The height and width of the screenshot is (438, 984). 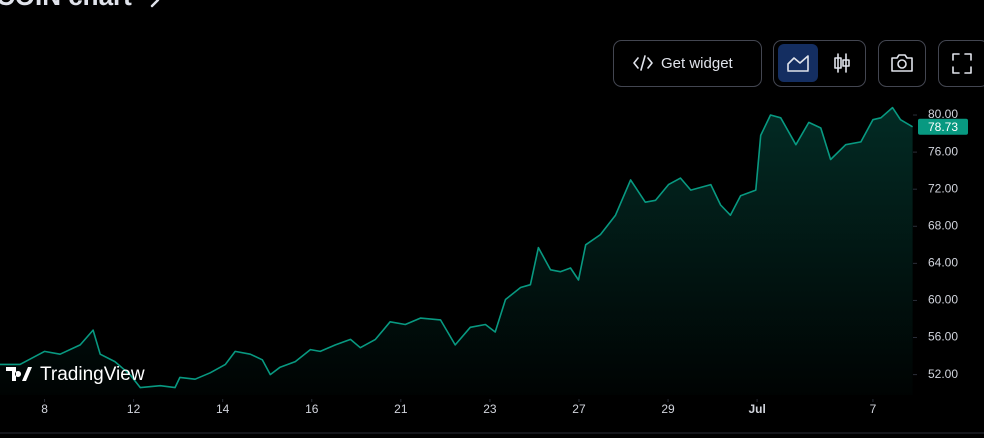 What do you see at coordinates (312, 409) in the screenshot?
I see `x-tick-label: 16` at bounding box center [312, 409].